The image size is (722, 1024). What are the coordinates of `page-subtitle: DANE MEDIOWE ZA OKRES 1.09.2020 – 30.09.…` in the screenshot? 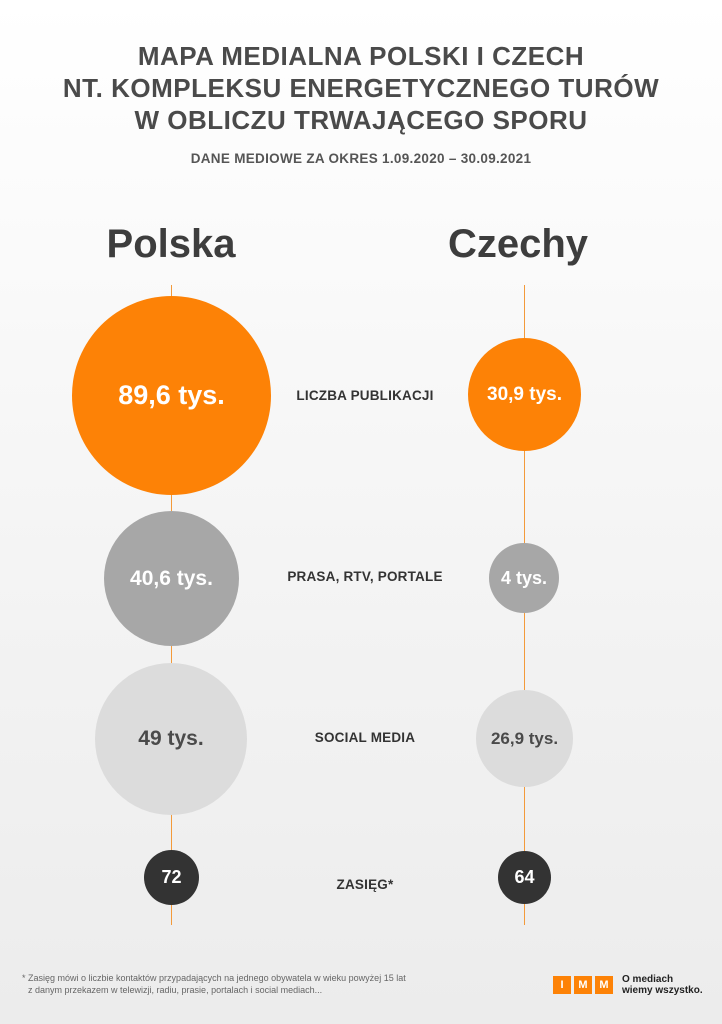 It's located at (361, 158).